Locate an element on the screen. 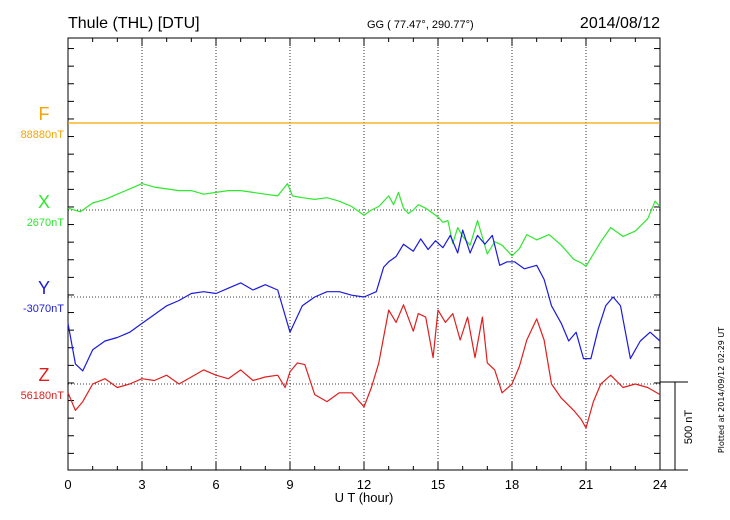 This screenshot has width=730, height=520. x-tick-label: 21 is located at coordinates (586, 484).